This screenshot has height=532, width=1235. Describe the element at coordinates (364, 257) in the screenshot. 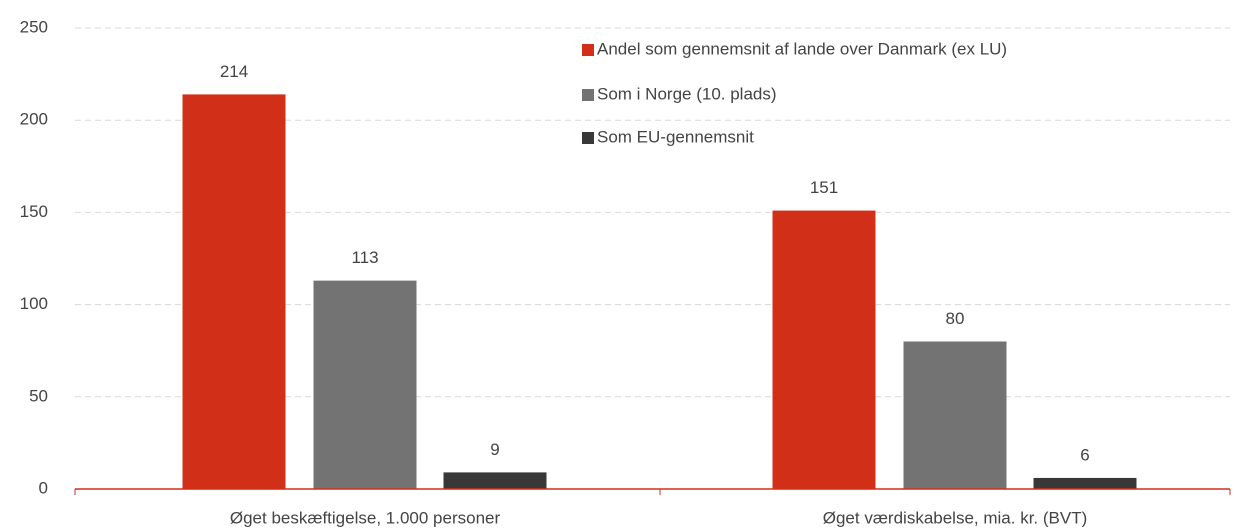

I see `data-label: 113` at that location.